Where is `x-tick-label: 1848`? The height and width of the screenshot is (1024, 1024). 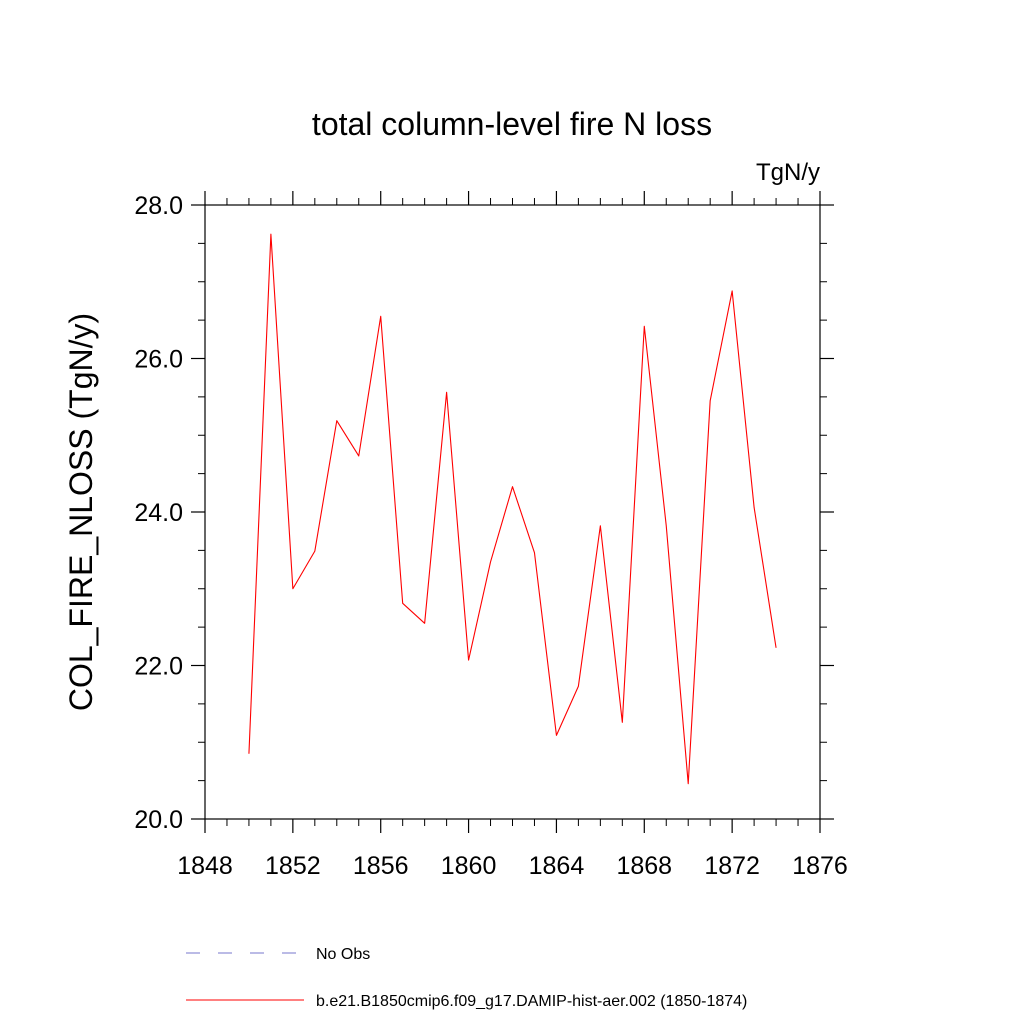 x-tick-label: 1848 is located at coordinates (205, 866).